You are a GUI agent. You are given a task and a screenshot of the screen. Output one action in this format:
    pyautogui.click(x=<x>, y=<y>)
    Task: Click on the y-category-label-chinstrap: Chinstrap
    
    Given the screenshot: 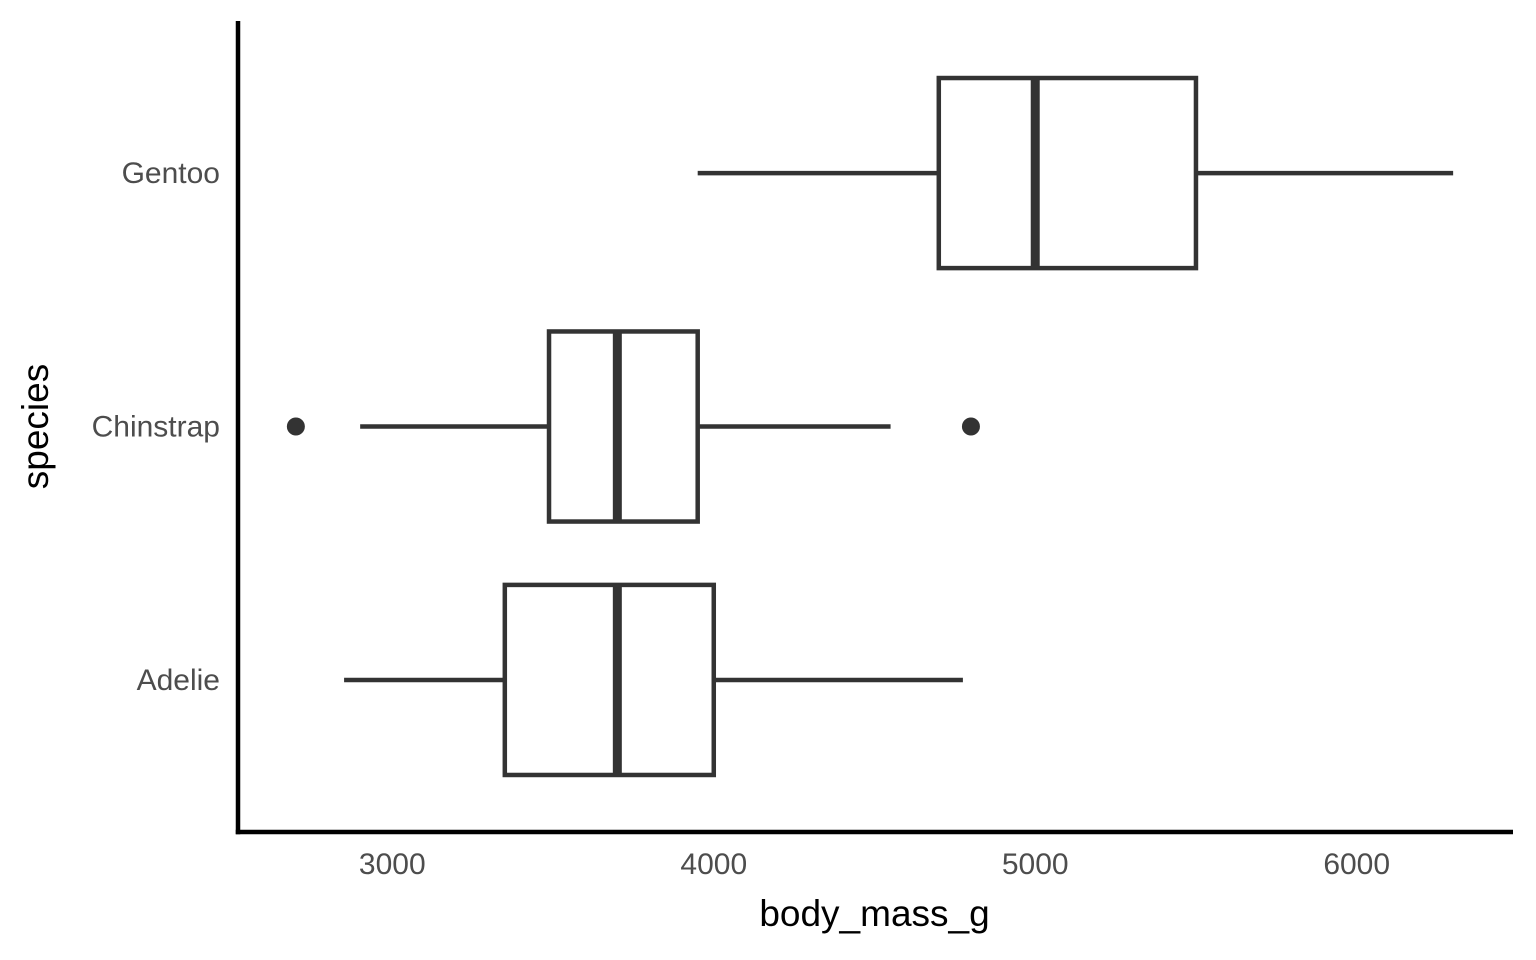 What is the action you would take?
    pyautogui.click(x=156, y=427)
    